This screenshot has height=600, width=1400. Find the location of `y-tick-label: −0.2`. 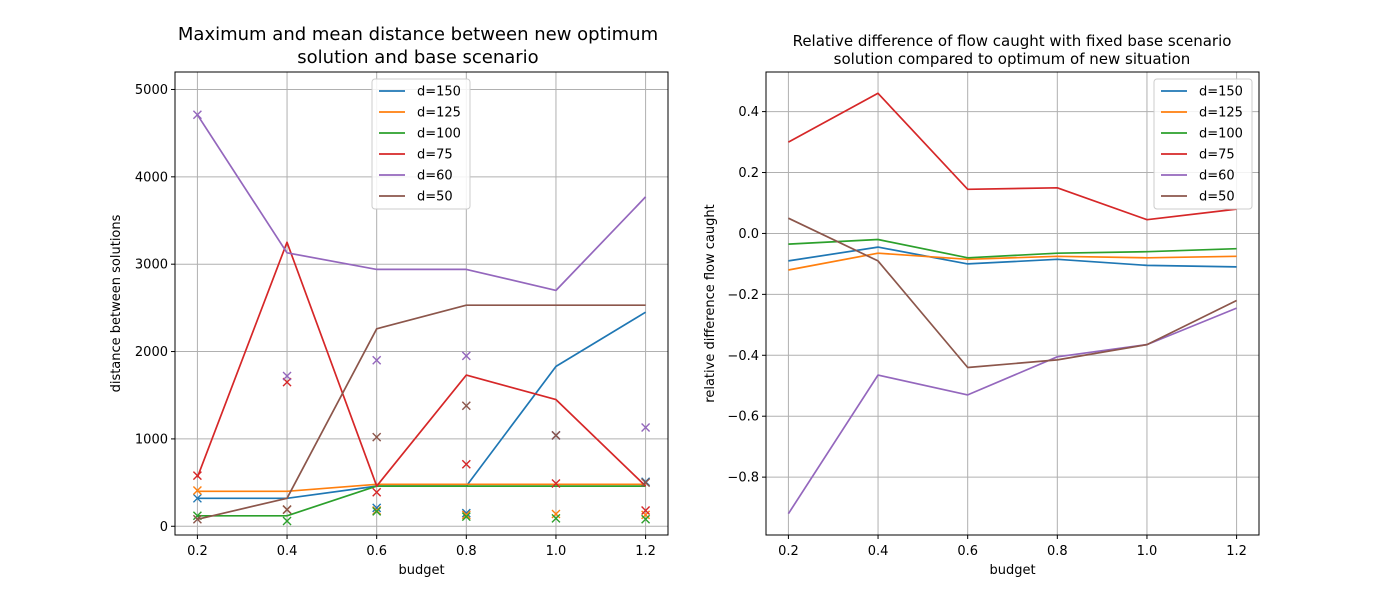

y-tick-label: −0.2 is located at coordinates (743, 295).